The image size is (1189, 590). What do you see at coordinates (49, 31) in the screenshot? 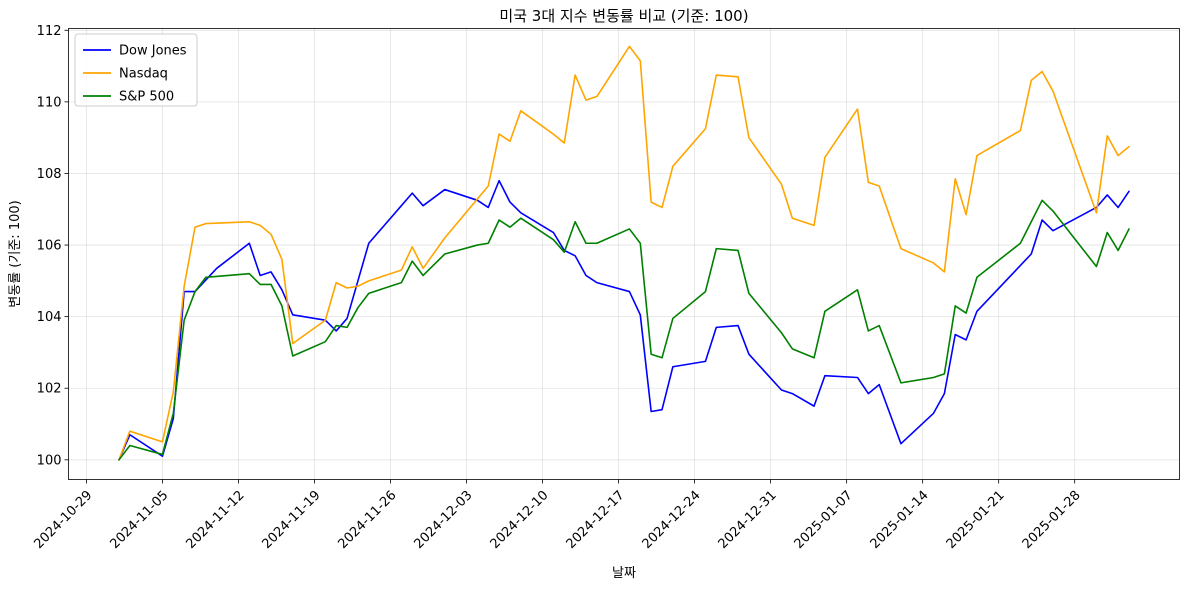
I see `y-tick-label: 112` at bounding box center [49, 31].